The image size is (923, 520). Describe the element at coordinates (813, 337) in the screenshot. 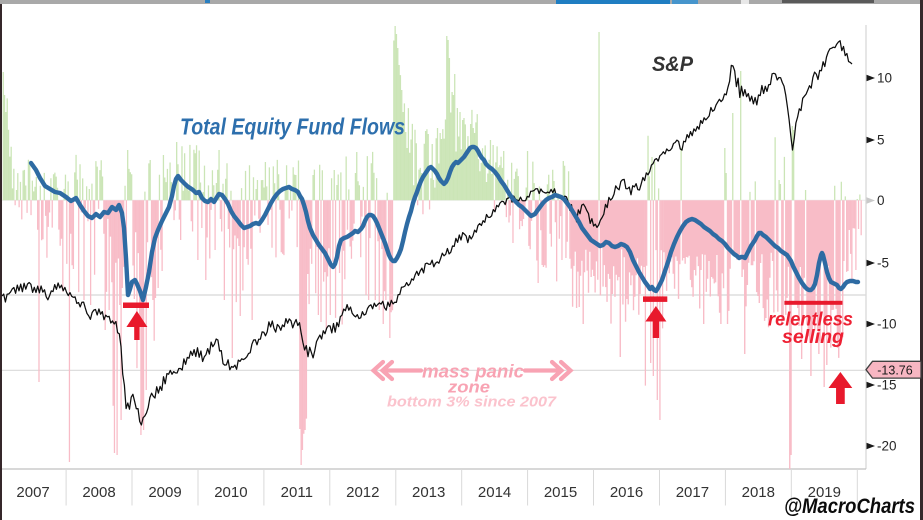

I see `svg-text: selling` at that location.